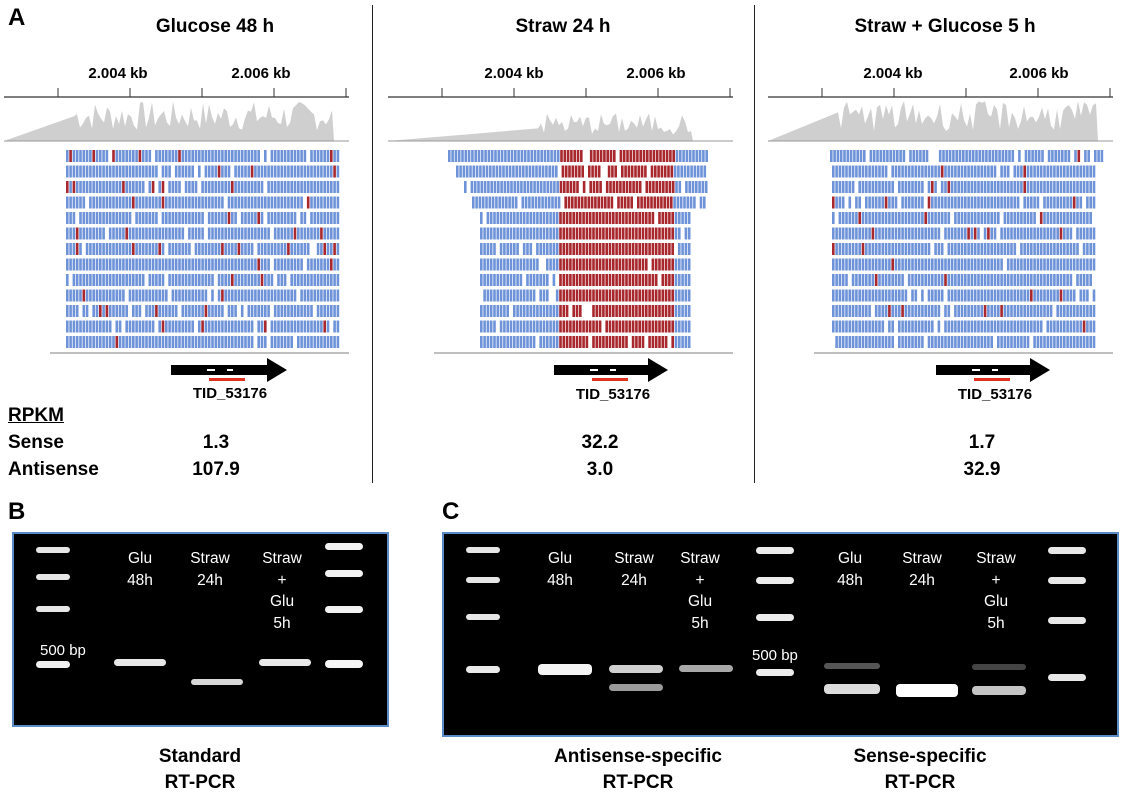 This screenshot has width=1128, height=800. Describe the element at coordinates (656, 73) in the screenshot. I see `axis-tick-label: 2.006 kb` at that location.